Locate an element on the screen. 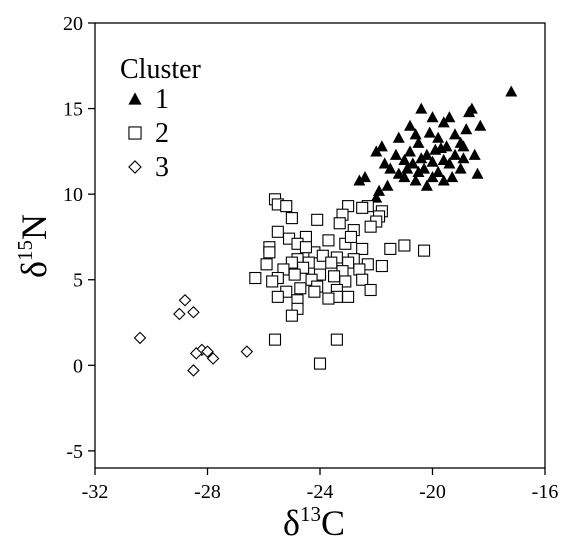  y-axis-title-sup: 15 is located at coordinates (25, 250).